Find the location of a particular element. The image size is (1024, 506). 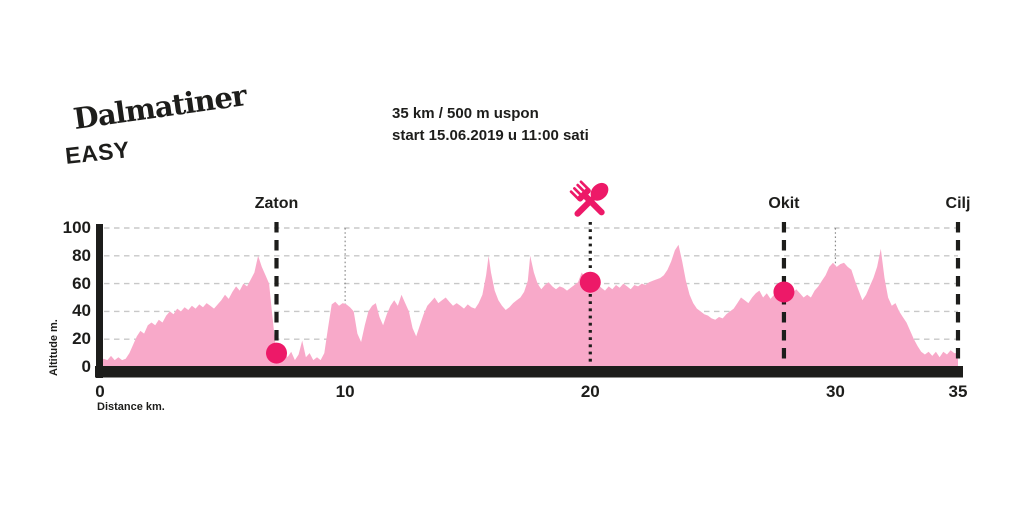

event-start-datetime: start 15.06.2019 u 11:00 sati is located at coordinates (490, 135).